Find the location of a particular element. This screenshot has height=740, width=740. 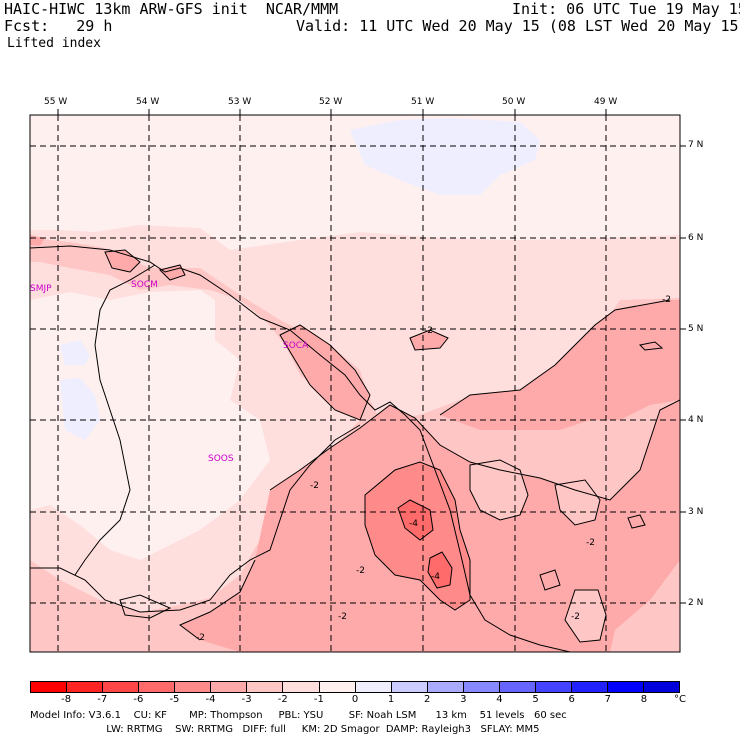

lon-label-53w: 53 W is located at coordinates (240, 102).